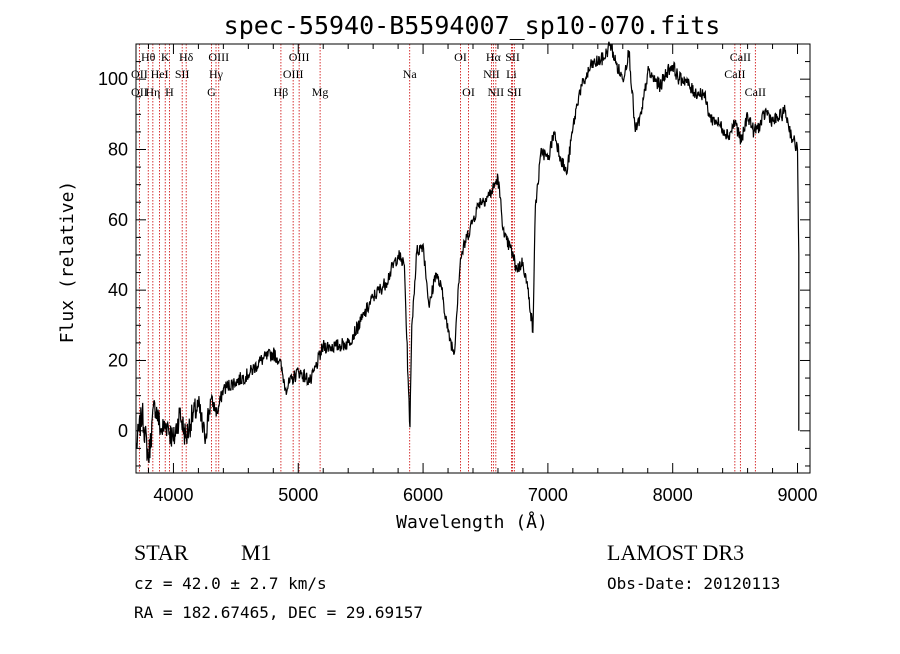  Describe the element at coordinates (118, 220) in the screenshot. I see `y-tick-label: 60` at that location.